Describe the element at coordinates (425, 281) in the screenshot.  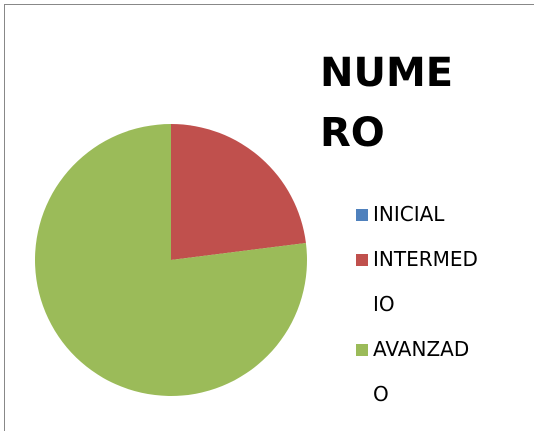
I see `legend-label: INTERMED IO` at that location.